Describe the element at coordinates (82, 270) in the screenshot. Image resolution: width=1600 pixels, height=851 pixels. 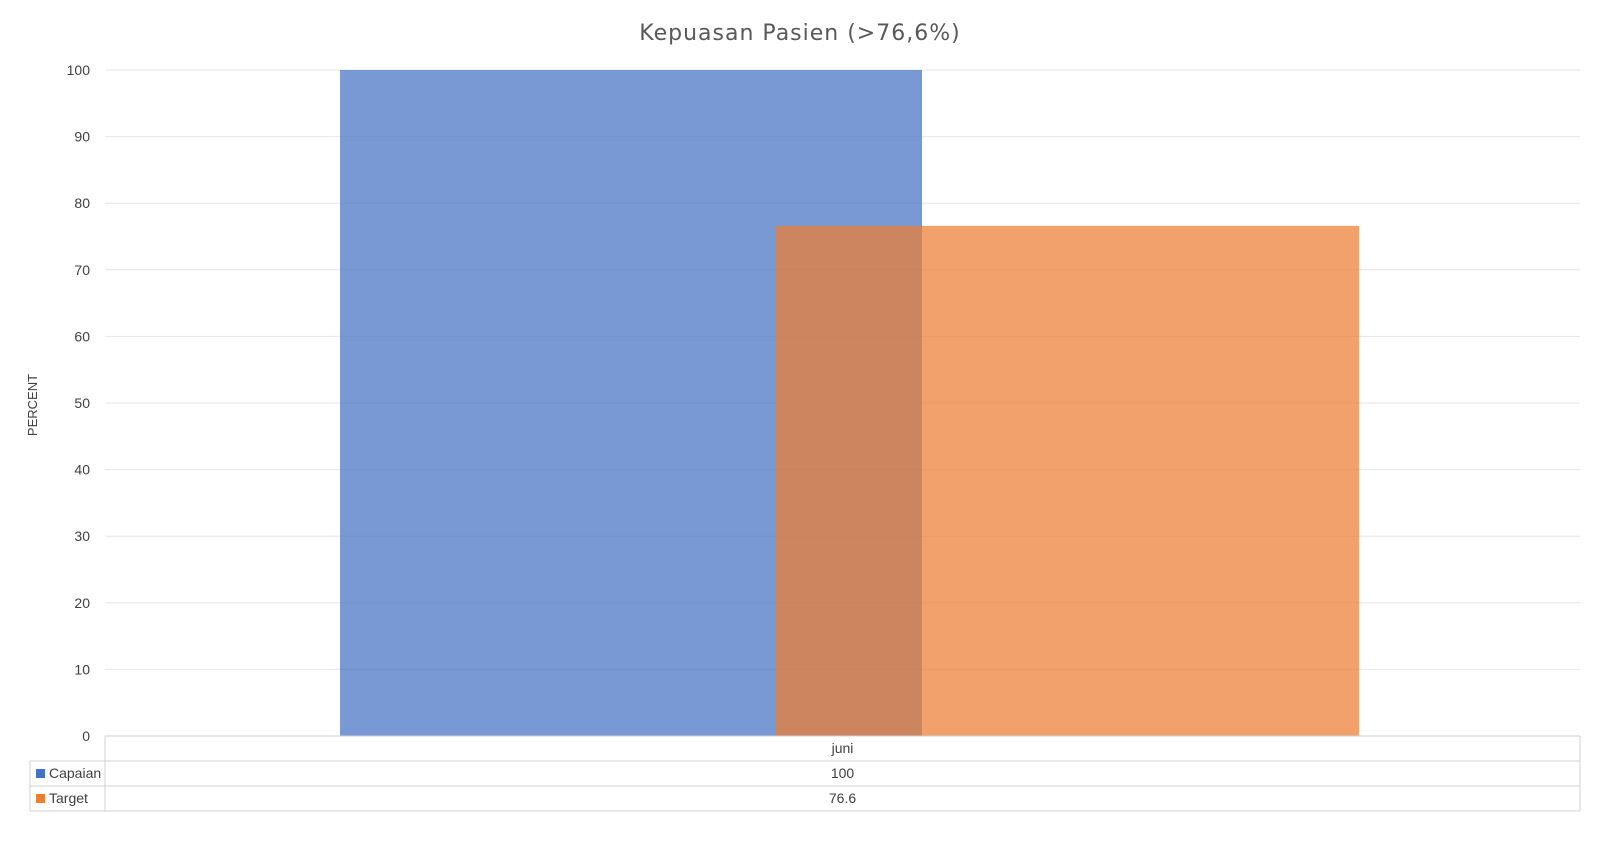
I see `y-tick-label: 70` at that location.